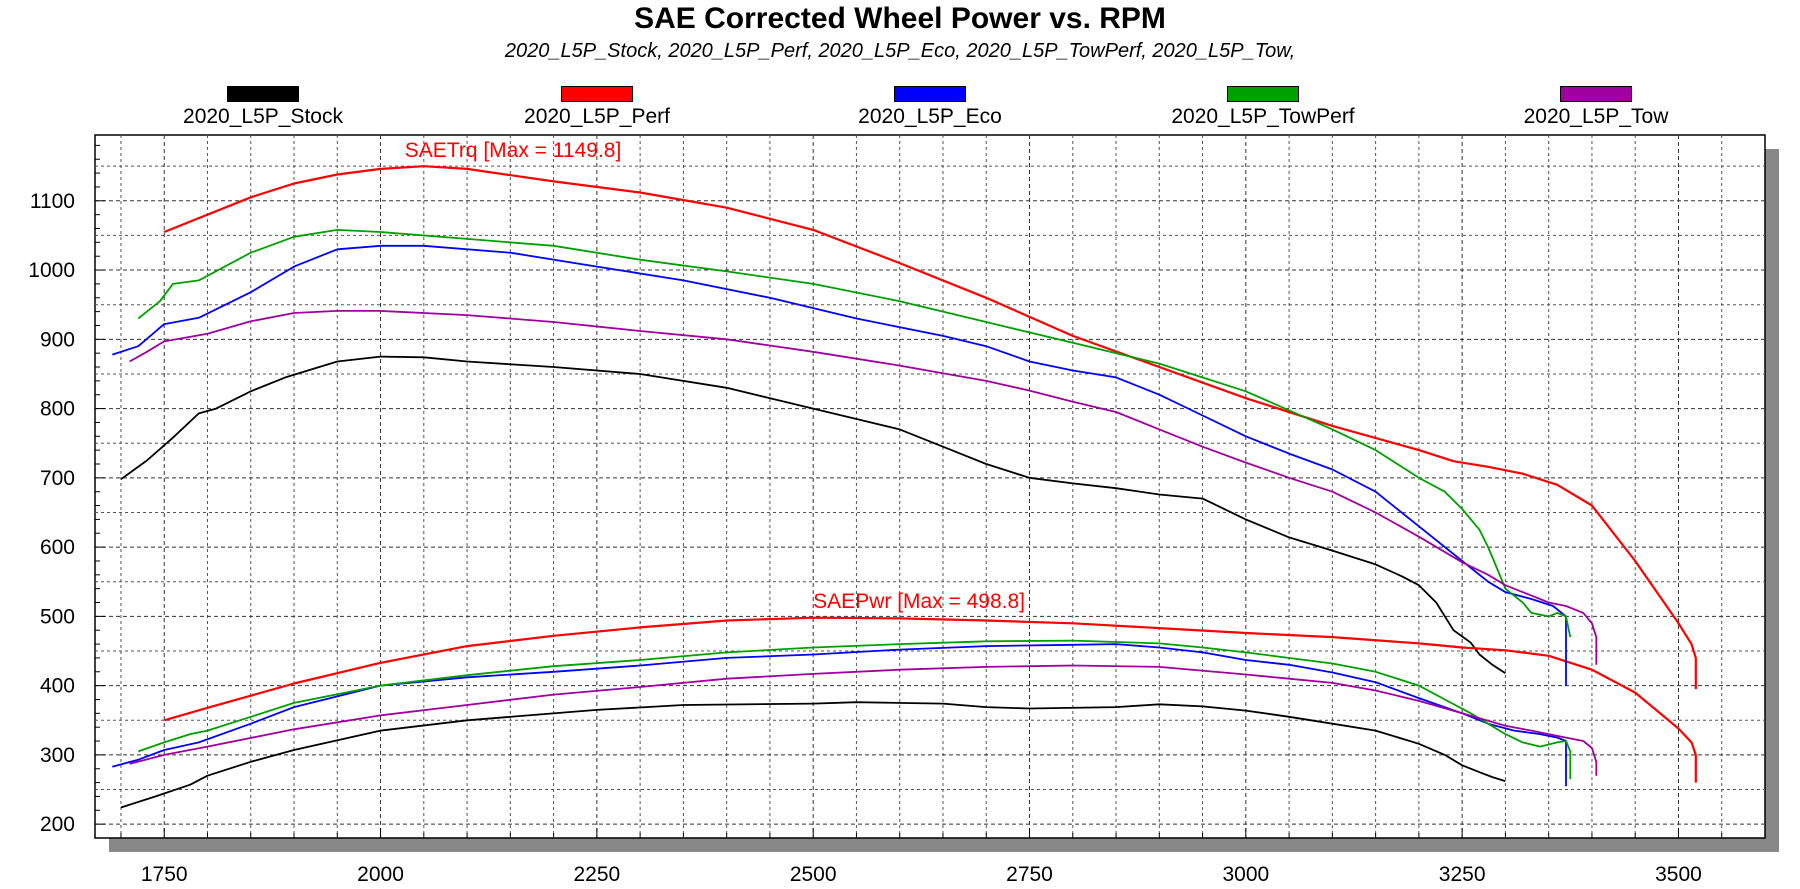  I want to click on series-line-2020_L5P_Eco-power, so click(839, 715).